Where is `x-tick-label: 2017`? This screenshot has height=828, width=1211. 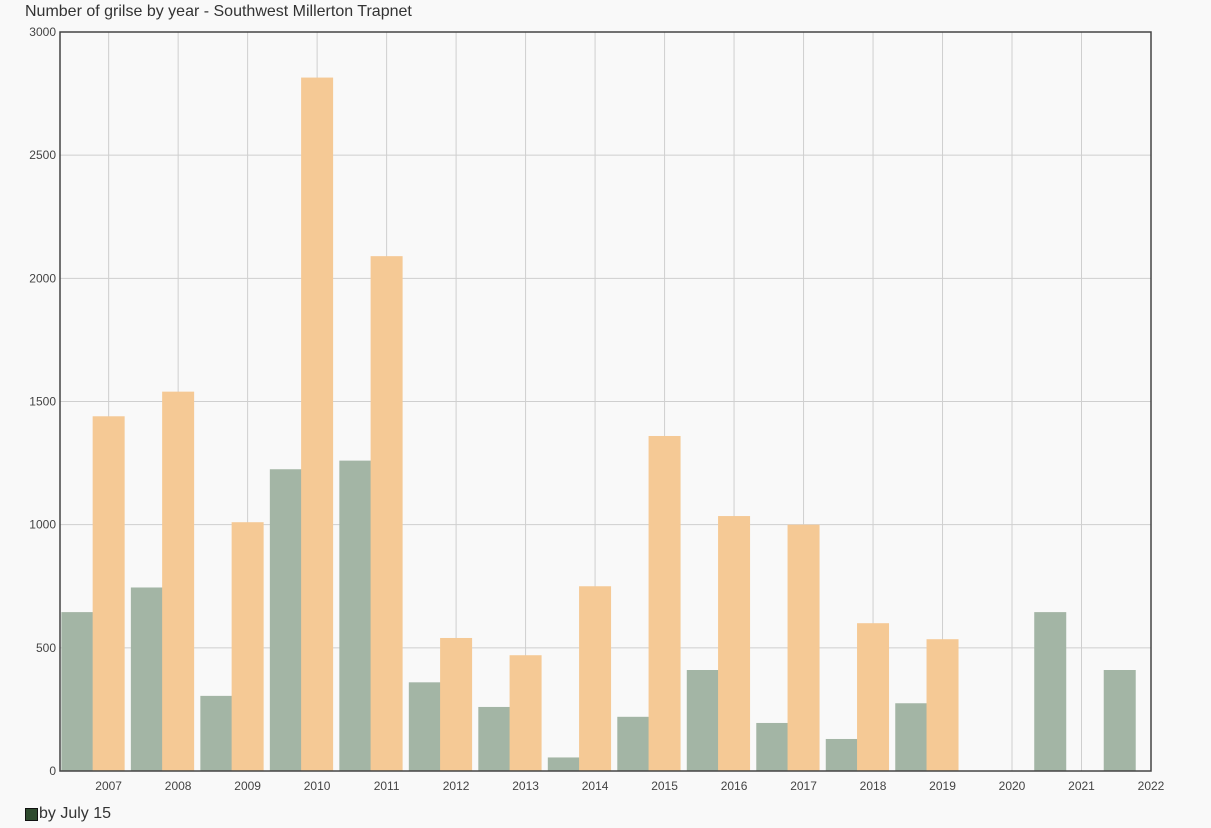 x-tick-label: 2017 is located at coordinates (803, 786).